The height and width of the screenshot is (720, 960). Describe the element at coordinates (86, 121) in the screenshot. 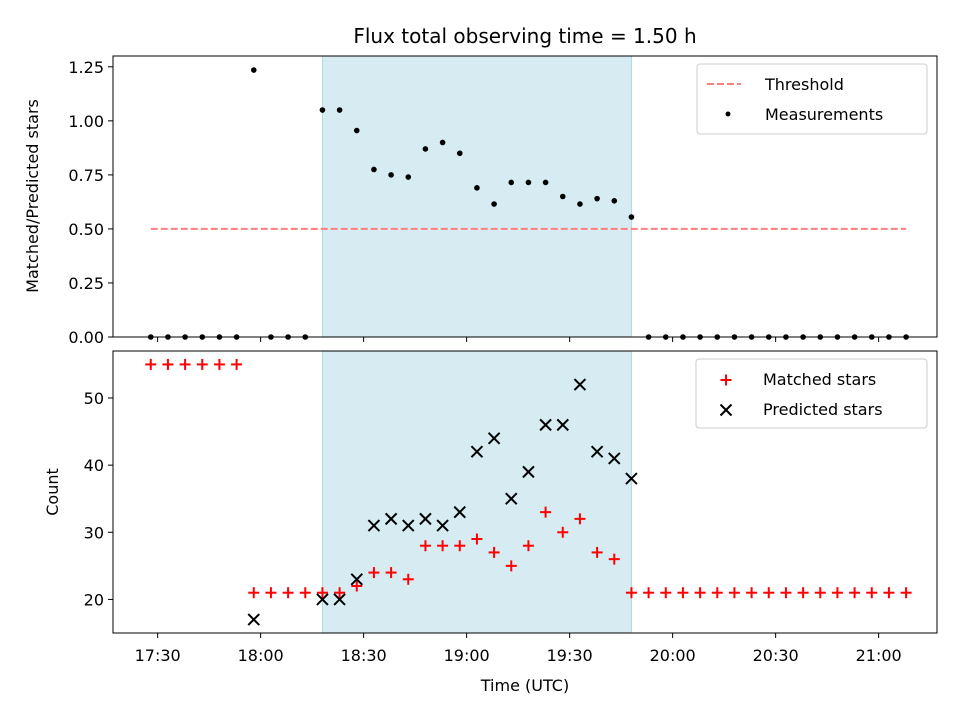

I see `y-tick-label: 1.00` at that location.